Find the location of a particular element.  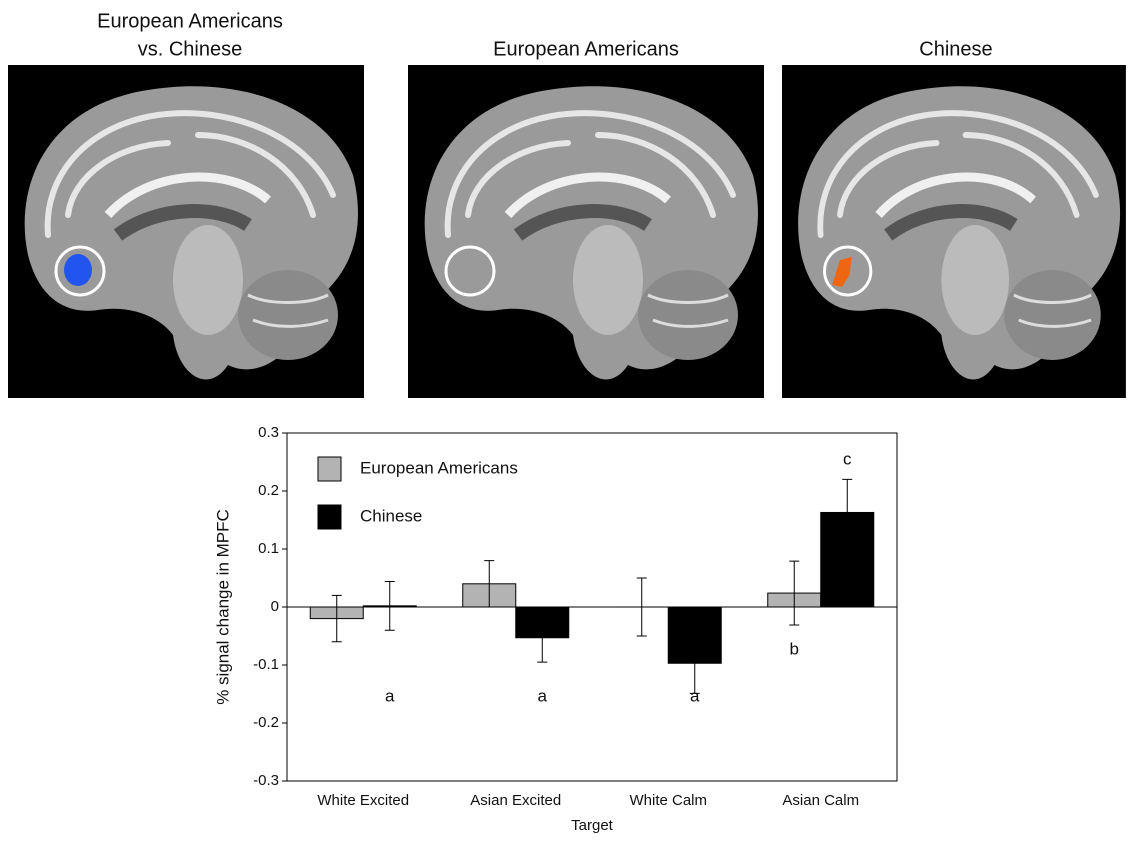

y-tick-label: 0.3 is located at coordinates (268, 432).